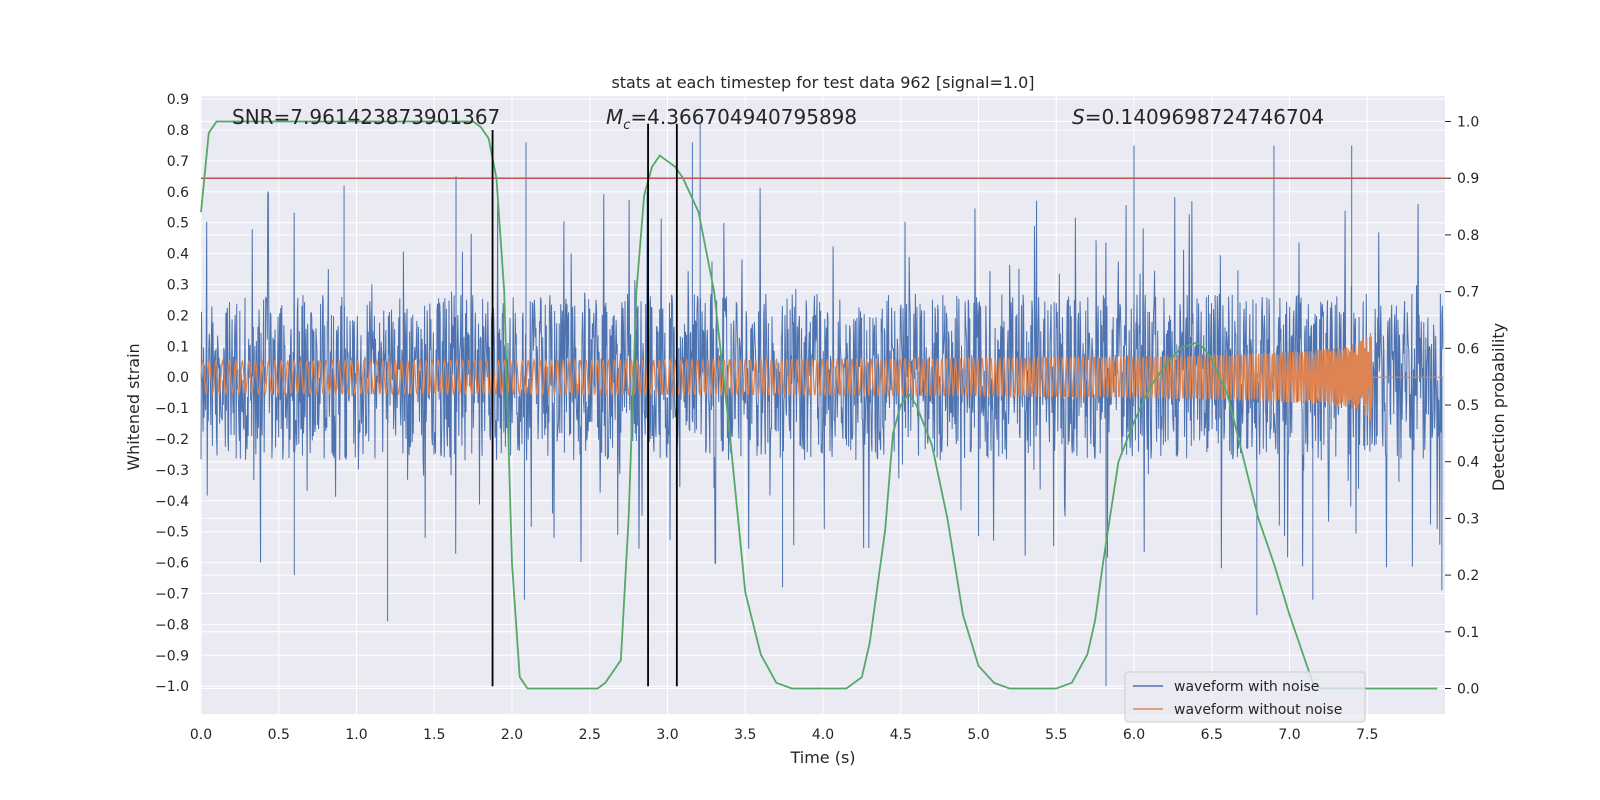  What do you see at coordinates (590, 735) in the screenshot?
I see `x-tick-label: 2.5` at bounding box center [590, 735].